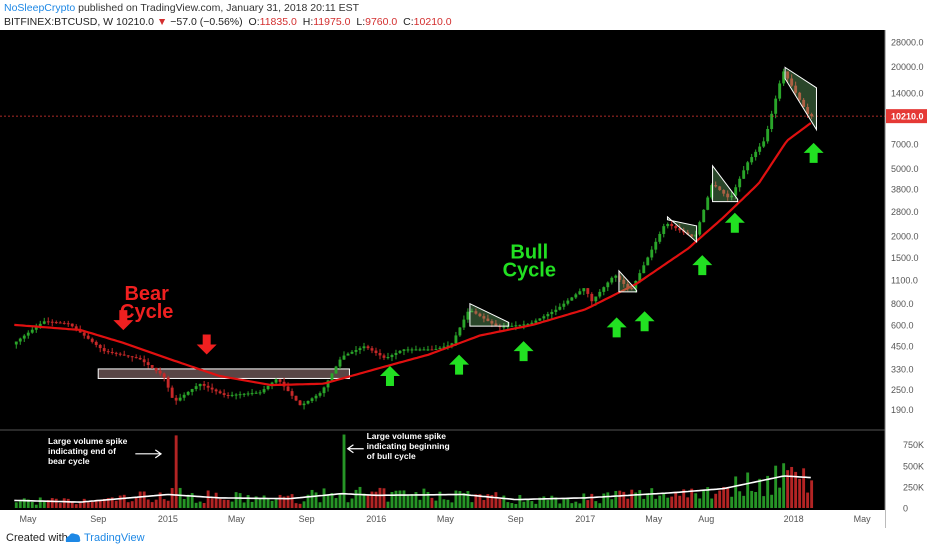 Image resolution: width=932 pixels, height=550 pixels. I want to click on price-tick-label: 250.0, so click(902, 390).